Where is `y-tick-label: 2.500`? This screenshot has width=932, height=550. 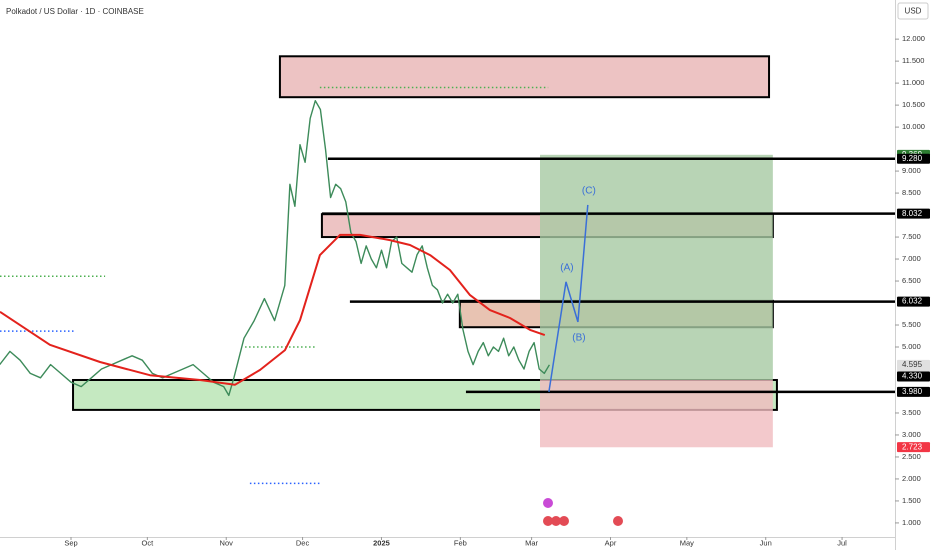 y-tick-label: 2.500 is located at coordinates (911, 456).